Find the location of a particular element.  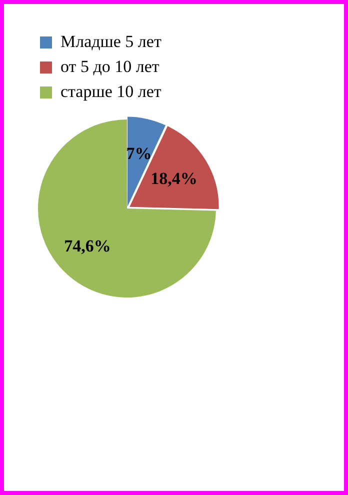

legend-label: Младше 5 лет is located at coordinates (111, 41).